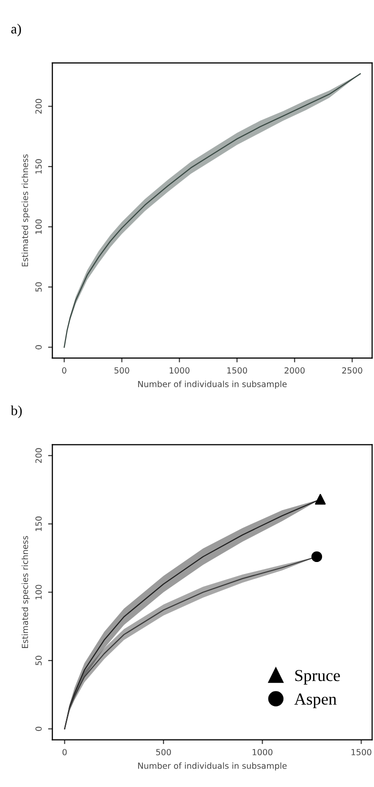 The image size is (374, 787). I want to click on chart-title: a), so click(16, 30).